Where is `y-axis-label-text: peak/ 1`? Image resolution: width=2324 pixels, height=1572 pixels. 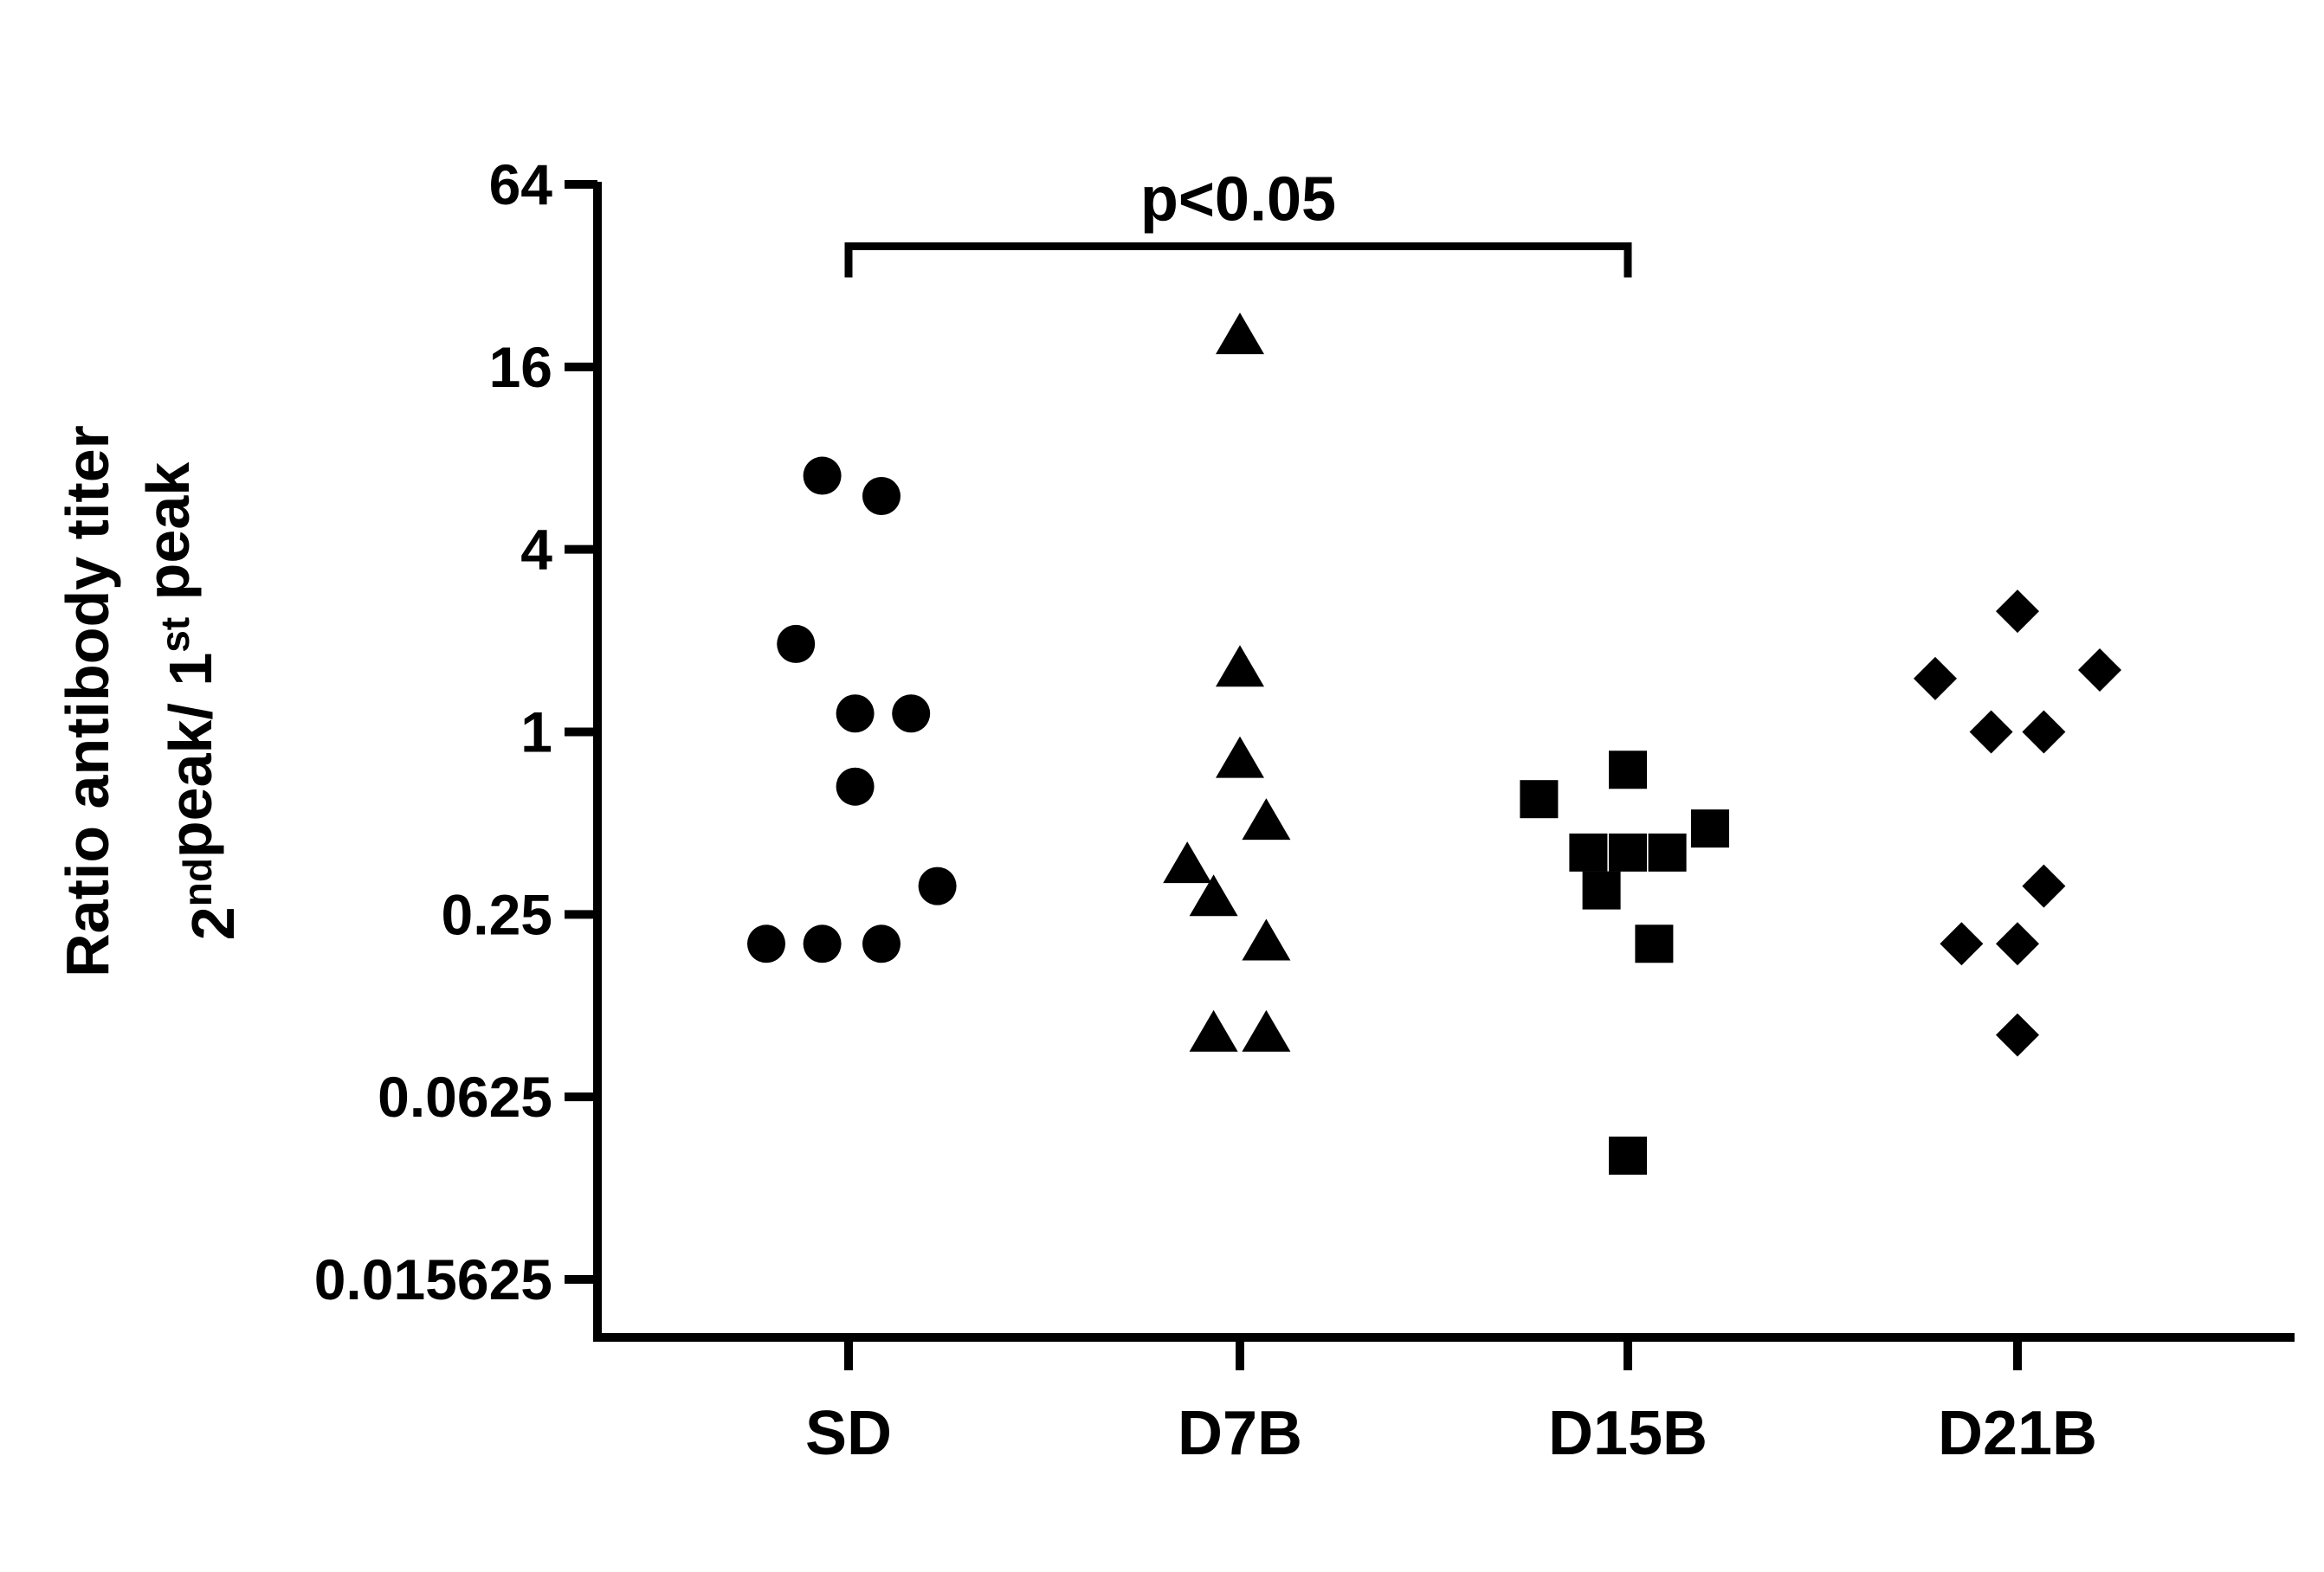 y-axis-label-text: peak/ 1 is located at coordinates (191, 755).